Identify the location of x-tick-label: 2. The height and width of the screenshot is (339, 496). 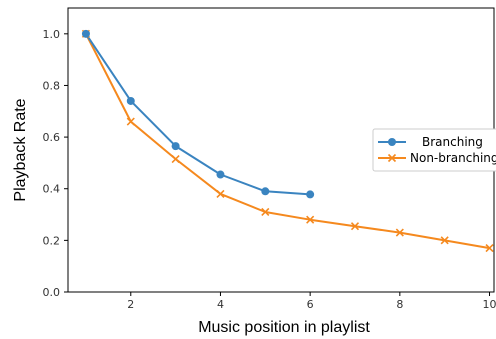
(130, 304).